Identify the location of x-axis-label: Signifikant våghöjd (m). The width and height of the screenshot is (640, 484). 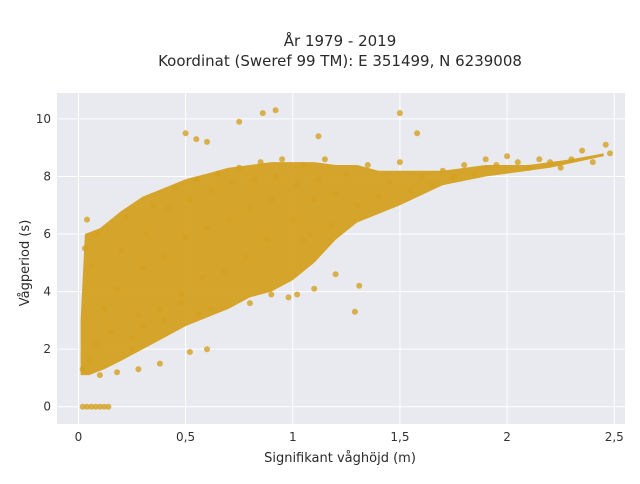
(340, 458).